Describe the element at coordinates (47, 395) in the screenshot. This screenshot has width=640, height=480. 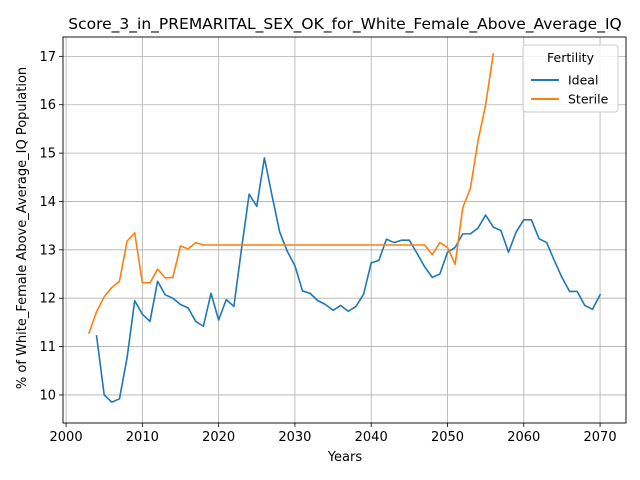
I see `y-tick-label: 10` at that location.